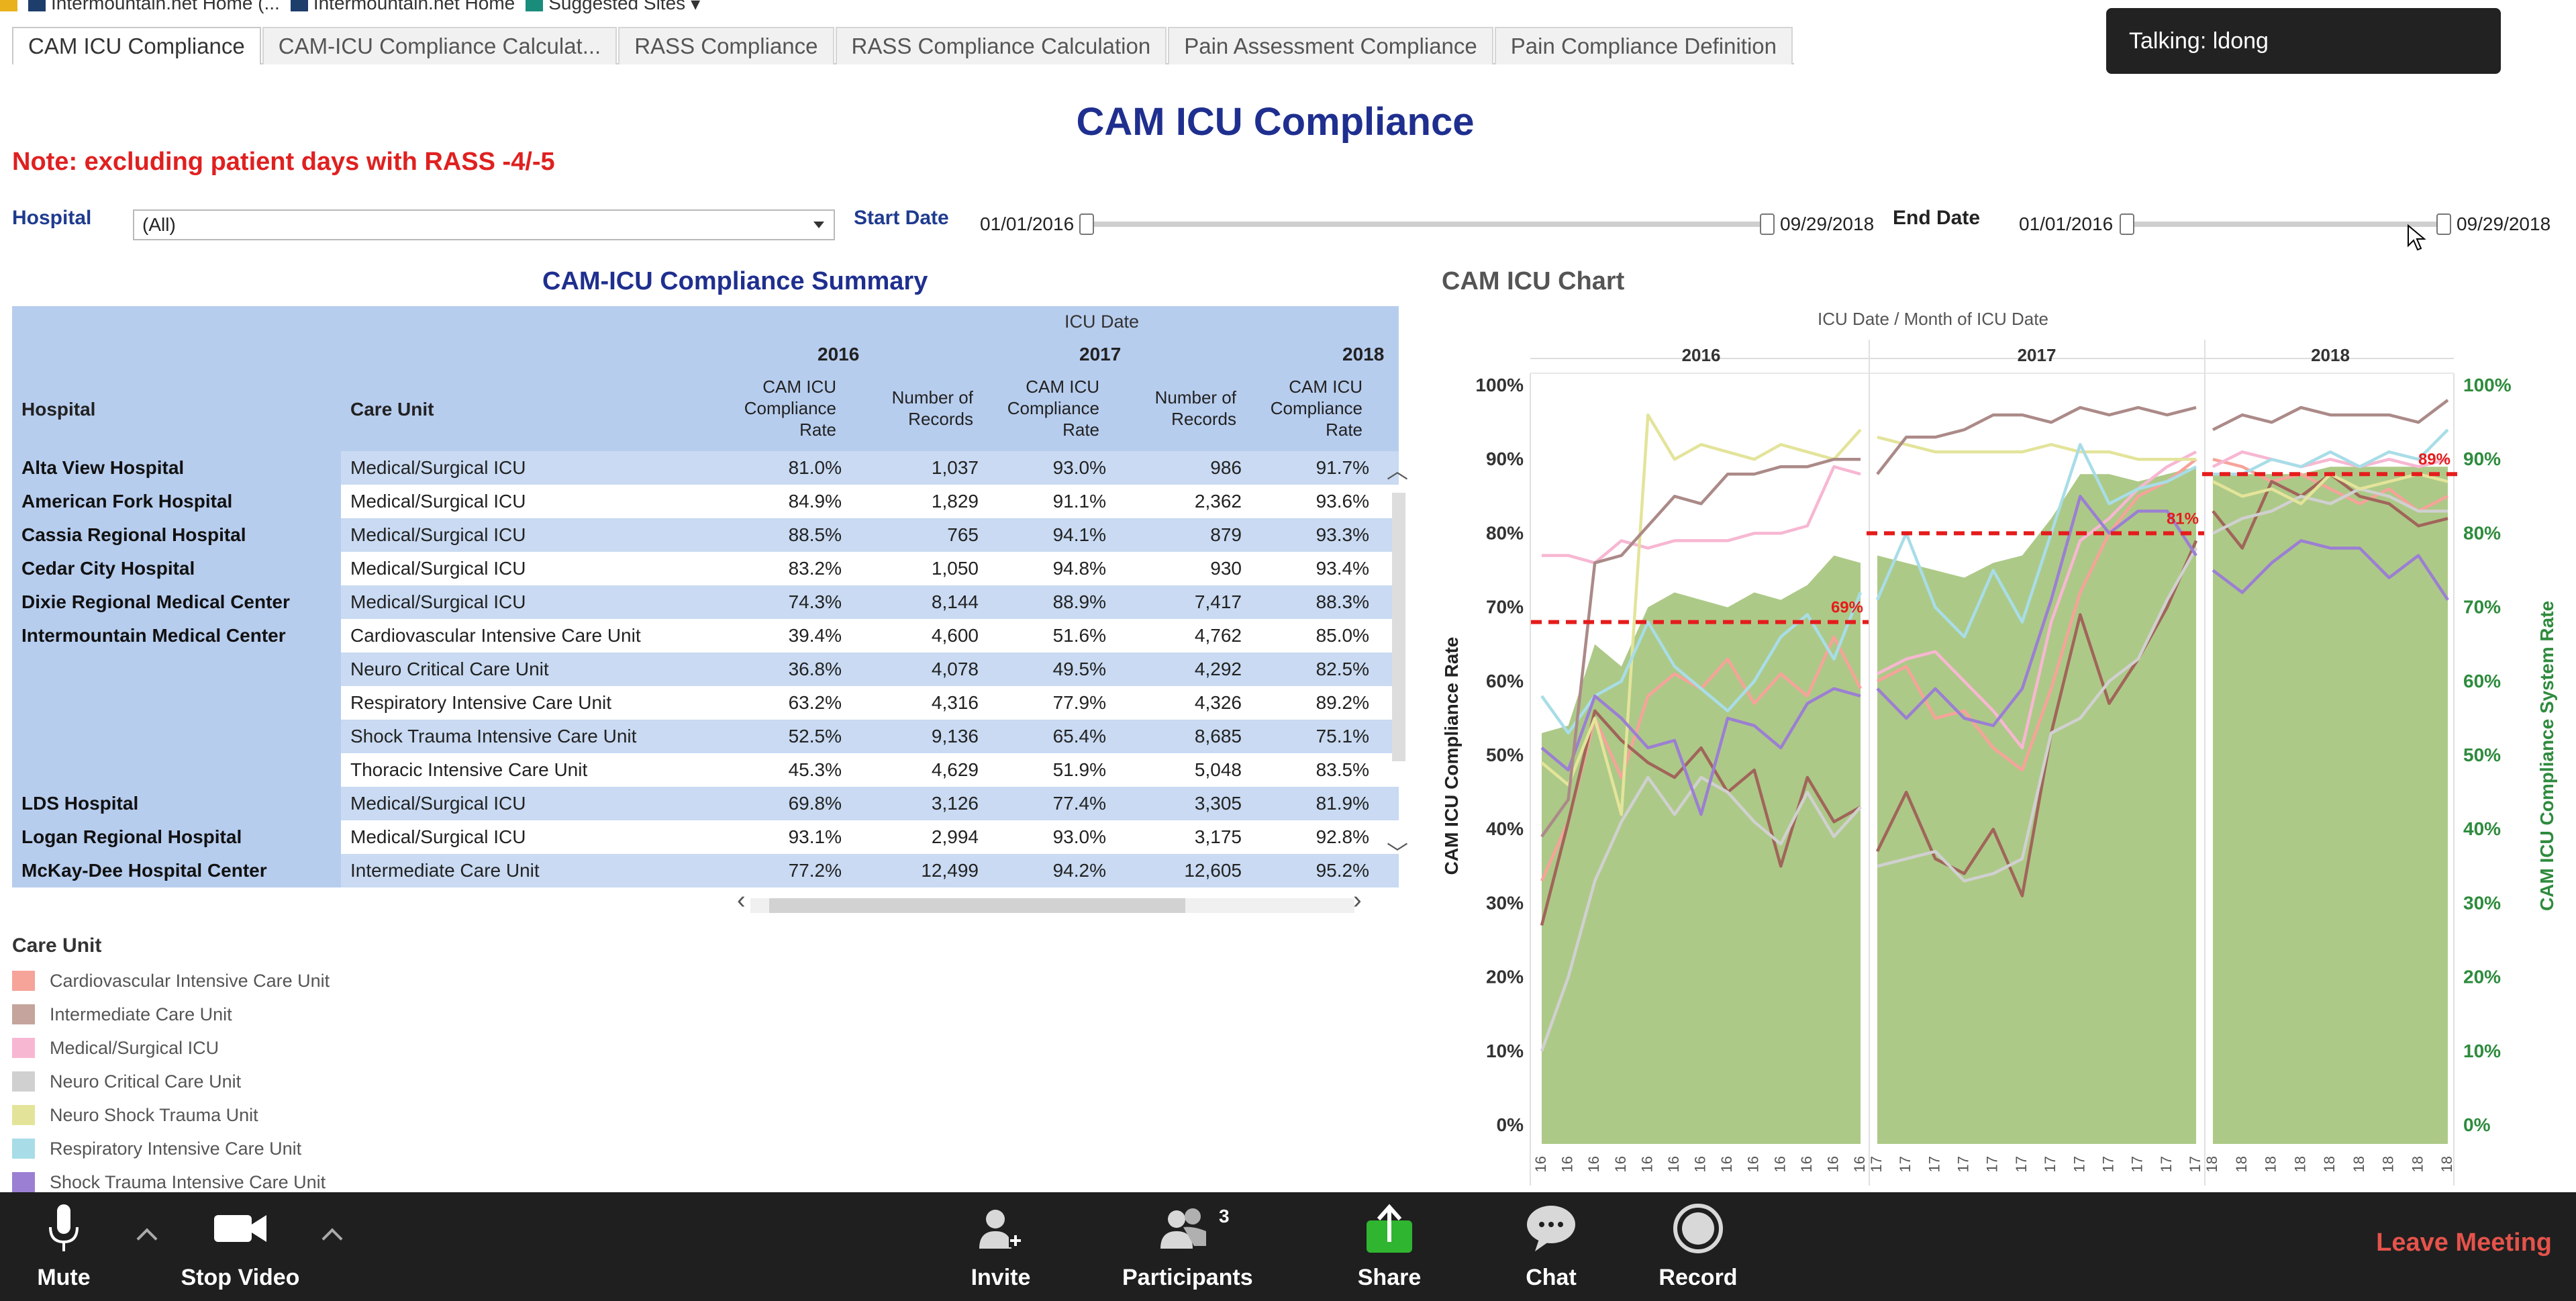 The width and height of the screenshot is (2576, 1301). I want to click on reference-line-label: 89%, so click(2434, 459).